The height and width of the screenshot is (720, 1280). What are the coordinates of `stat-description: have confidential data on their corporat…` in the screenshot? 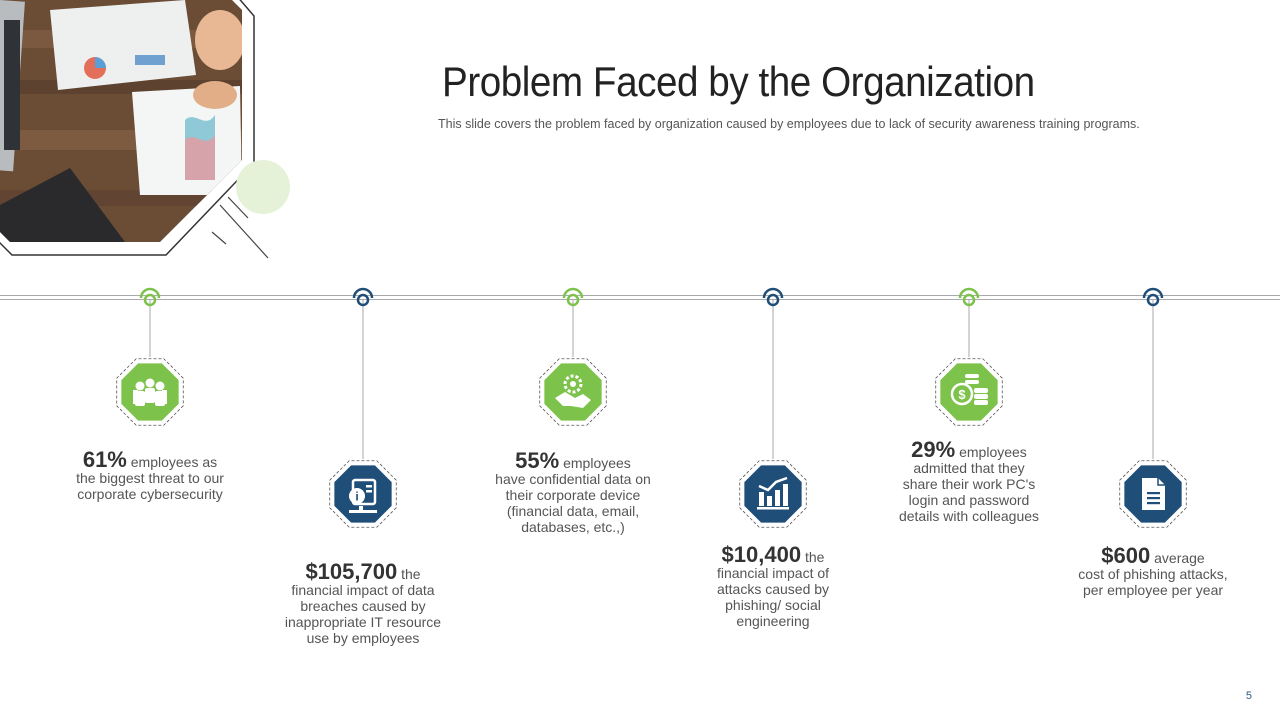 It's located at (573, 503).